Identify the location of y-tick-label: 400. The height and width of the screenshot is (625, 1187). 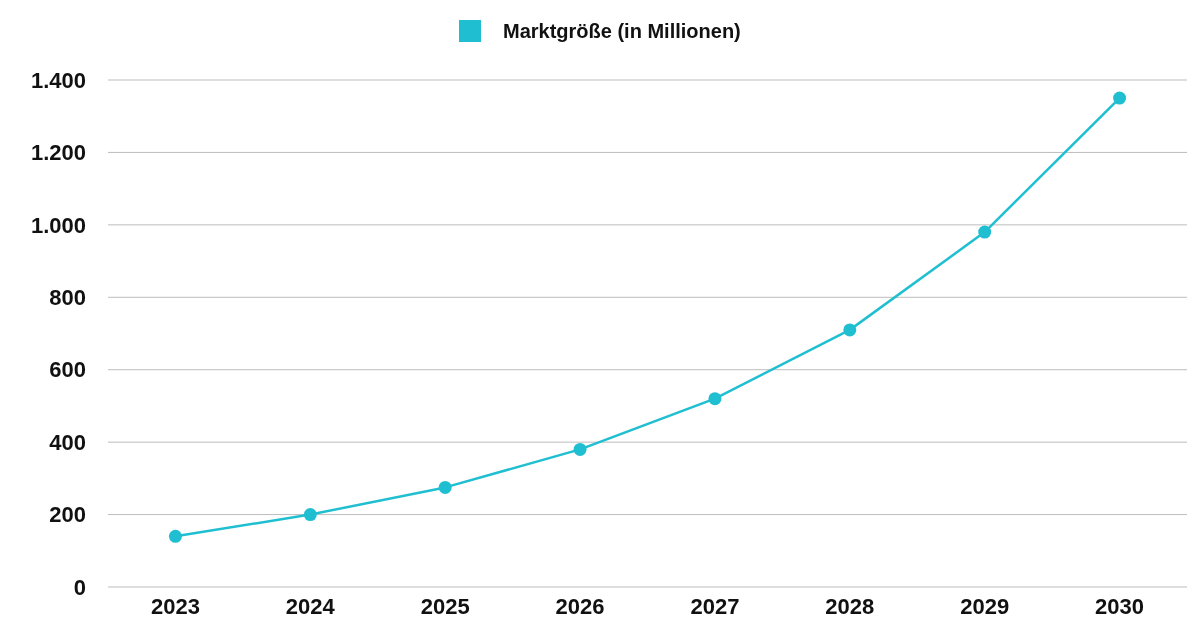
(67, 442).